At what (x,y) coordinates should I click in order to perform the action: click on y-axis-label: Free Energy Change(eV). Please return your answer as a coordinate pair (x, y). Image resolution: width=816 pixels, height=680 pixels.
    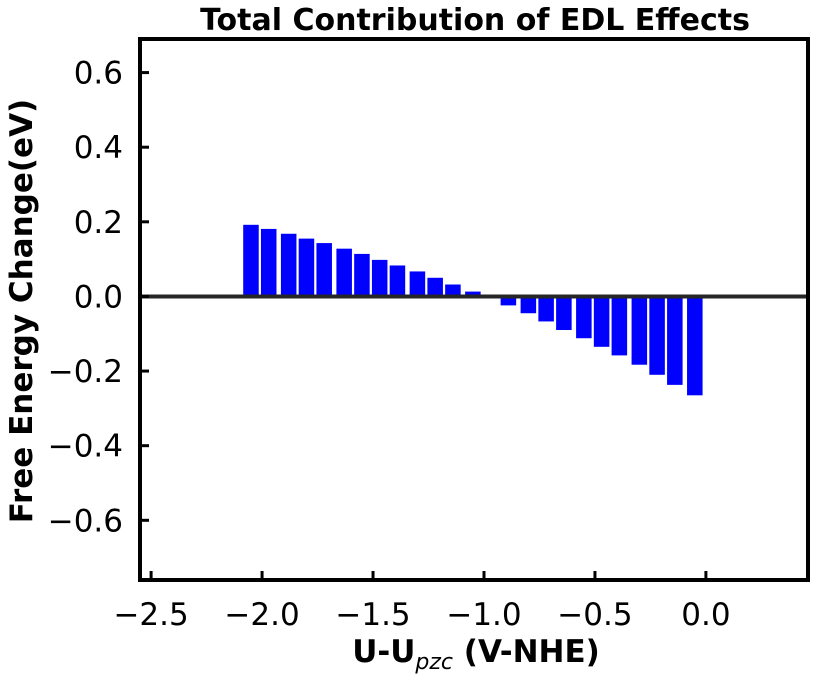
    Looking at the image, I should click on (22, 311).